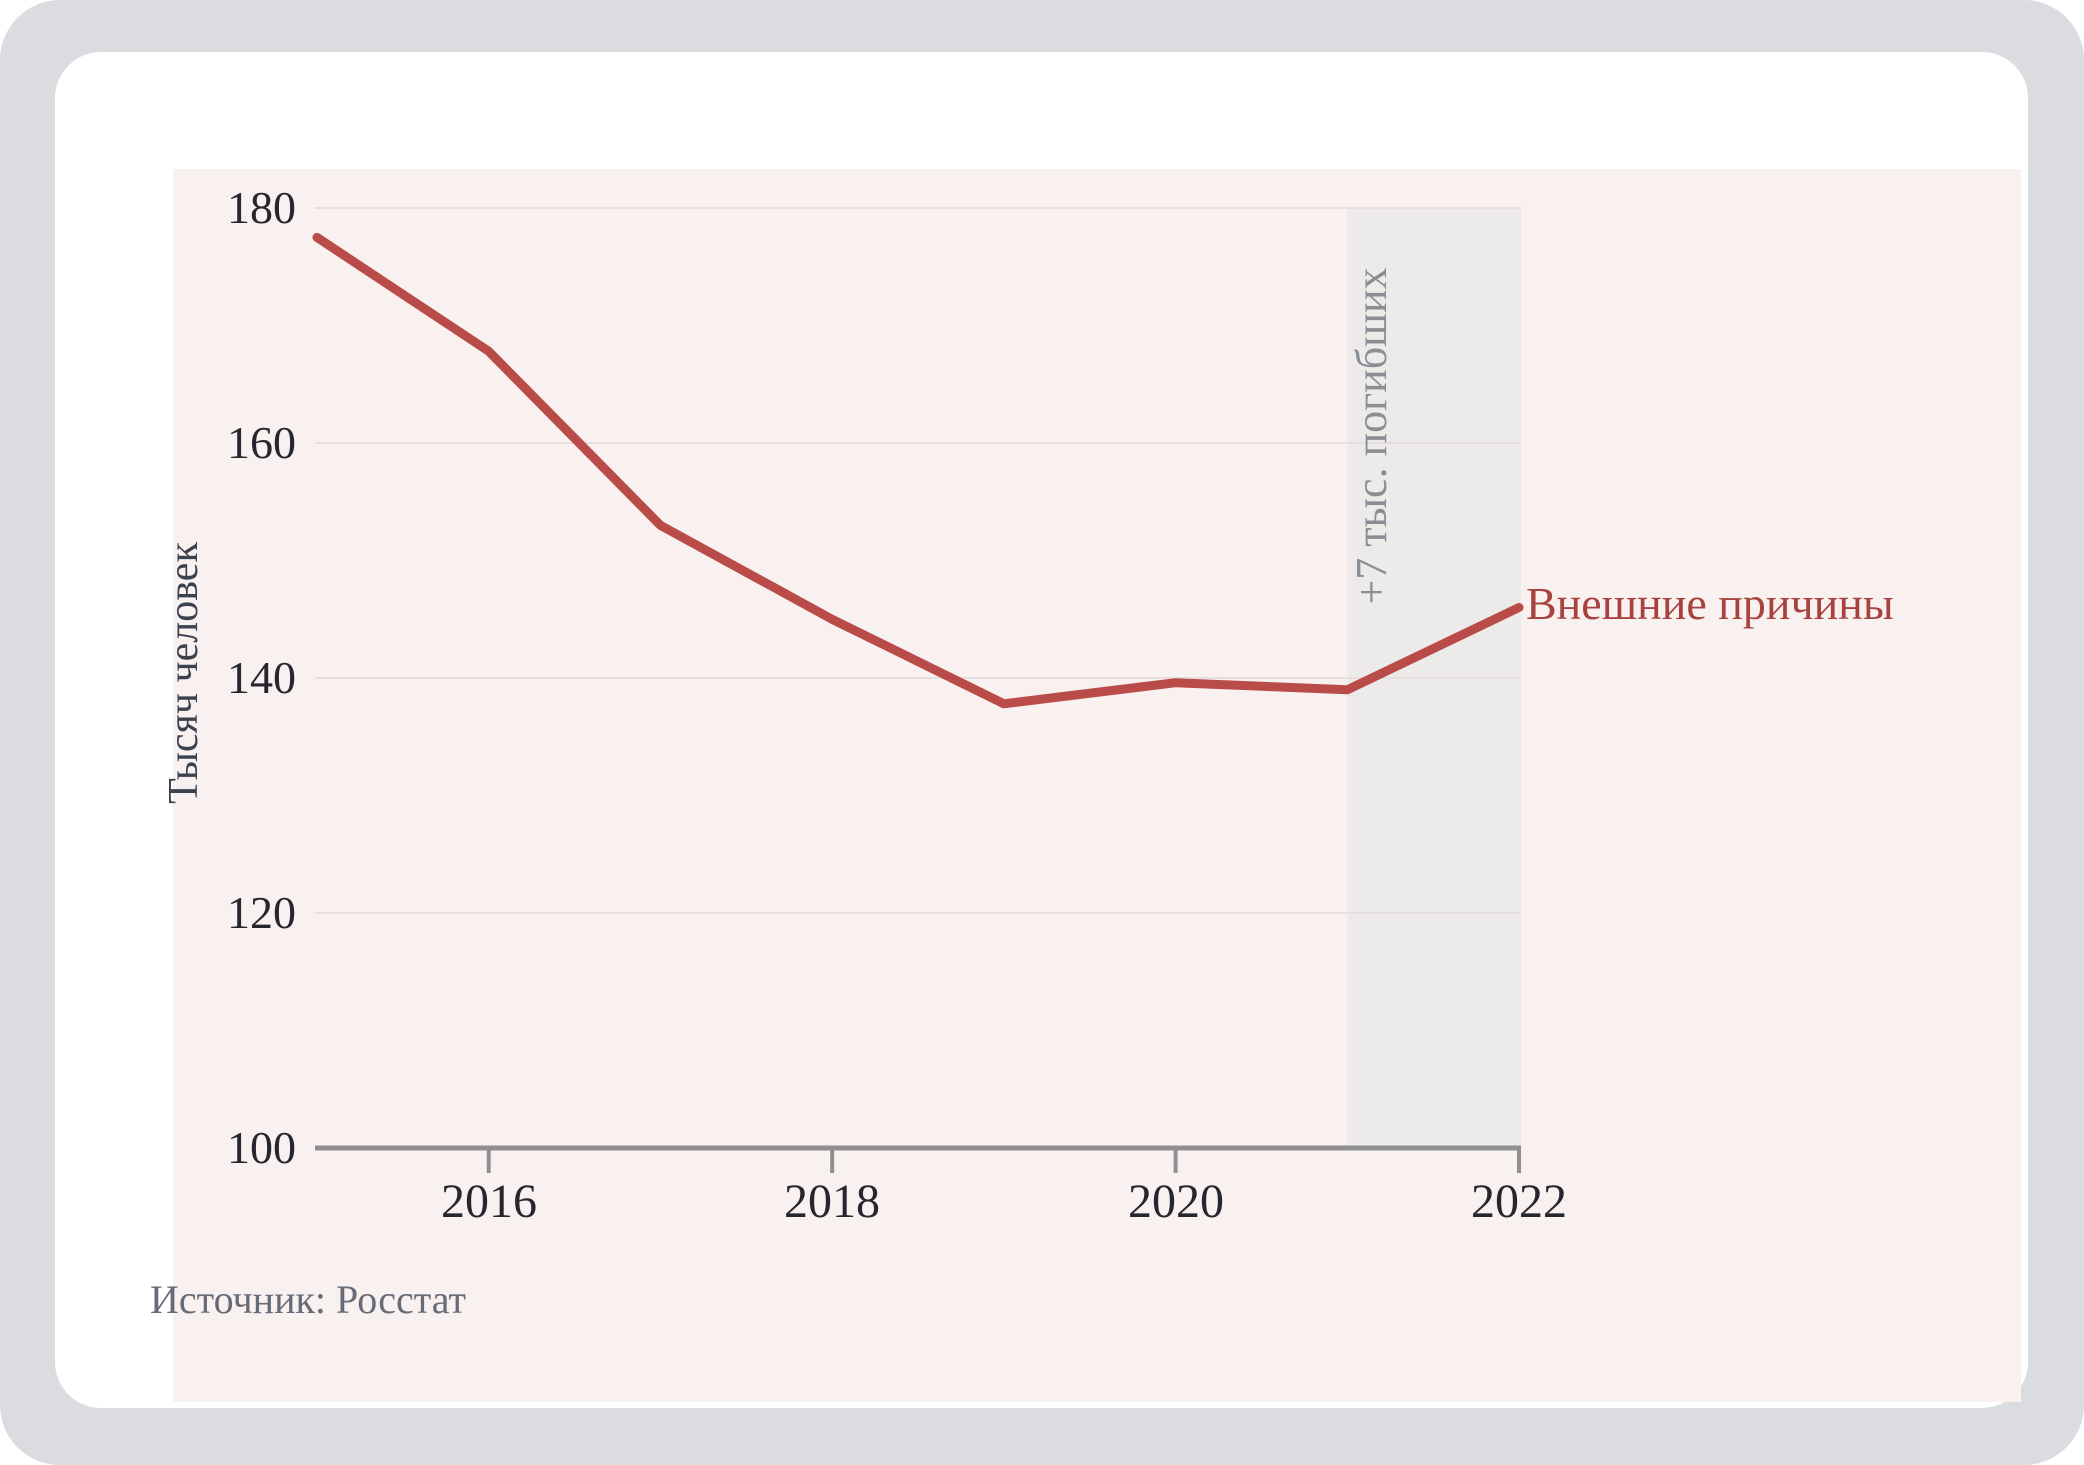  What do you see at coordinates (1371, 436) in the screenshot?
I see `annotation-band-label: +7 тыс. погибших` at bounding box center [1371, 436].